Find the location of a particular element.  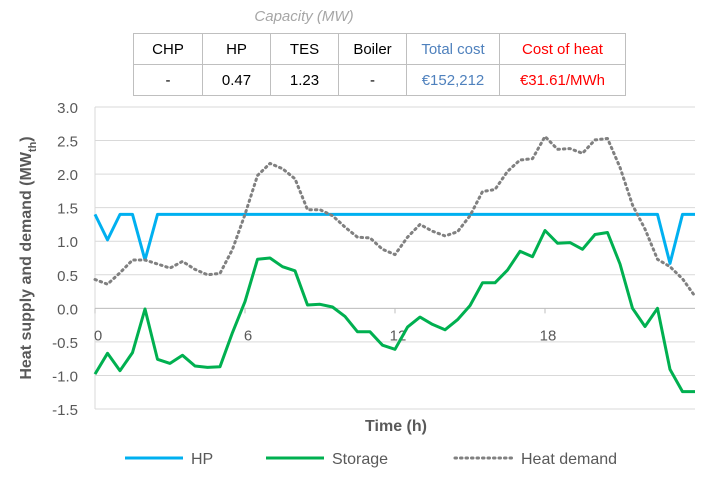

table-value-row: - 0.47 1.23 - €152,212 €31.61/MWh is located at coordinates (379, 80).